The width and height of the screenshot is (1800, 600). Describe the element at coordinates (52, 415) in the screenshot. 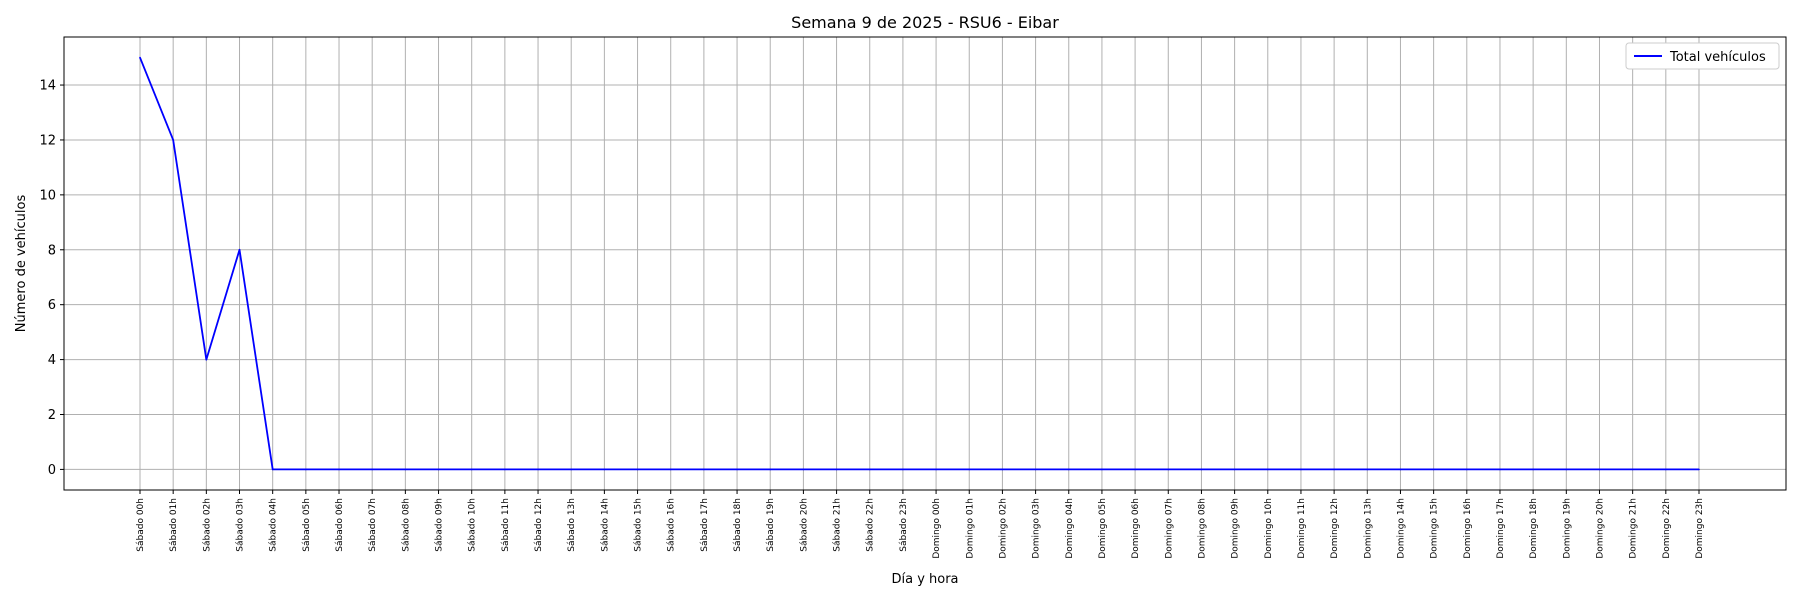

I see `y-tick-label: 2` at that location.